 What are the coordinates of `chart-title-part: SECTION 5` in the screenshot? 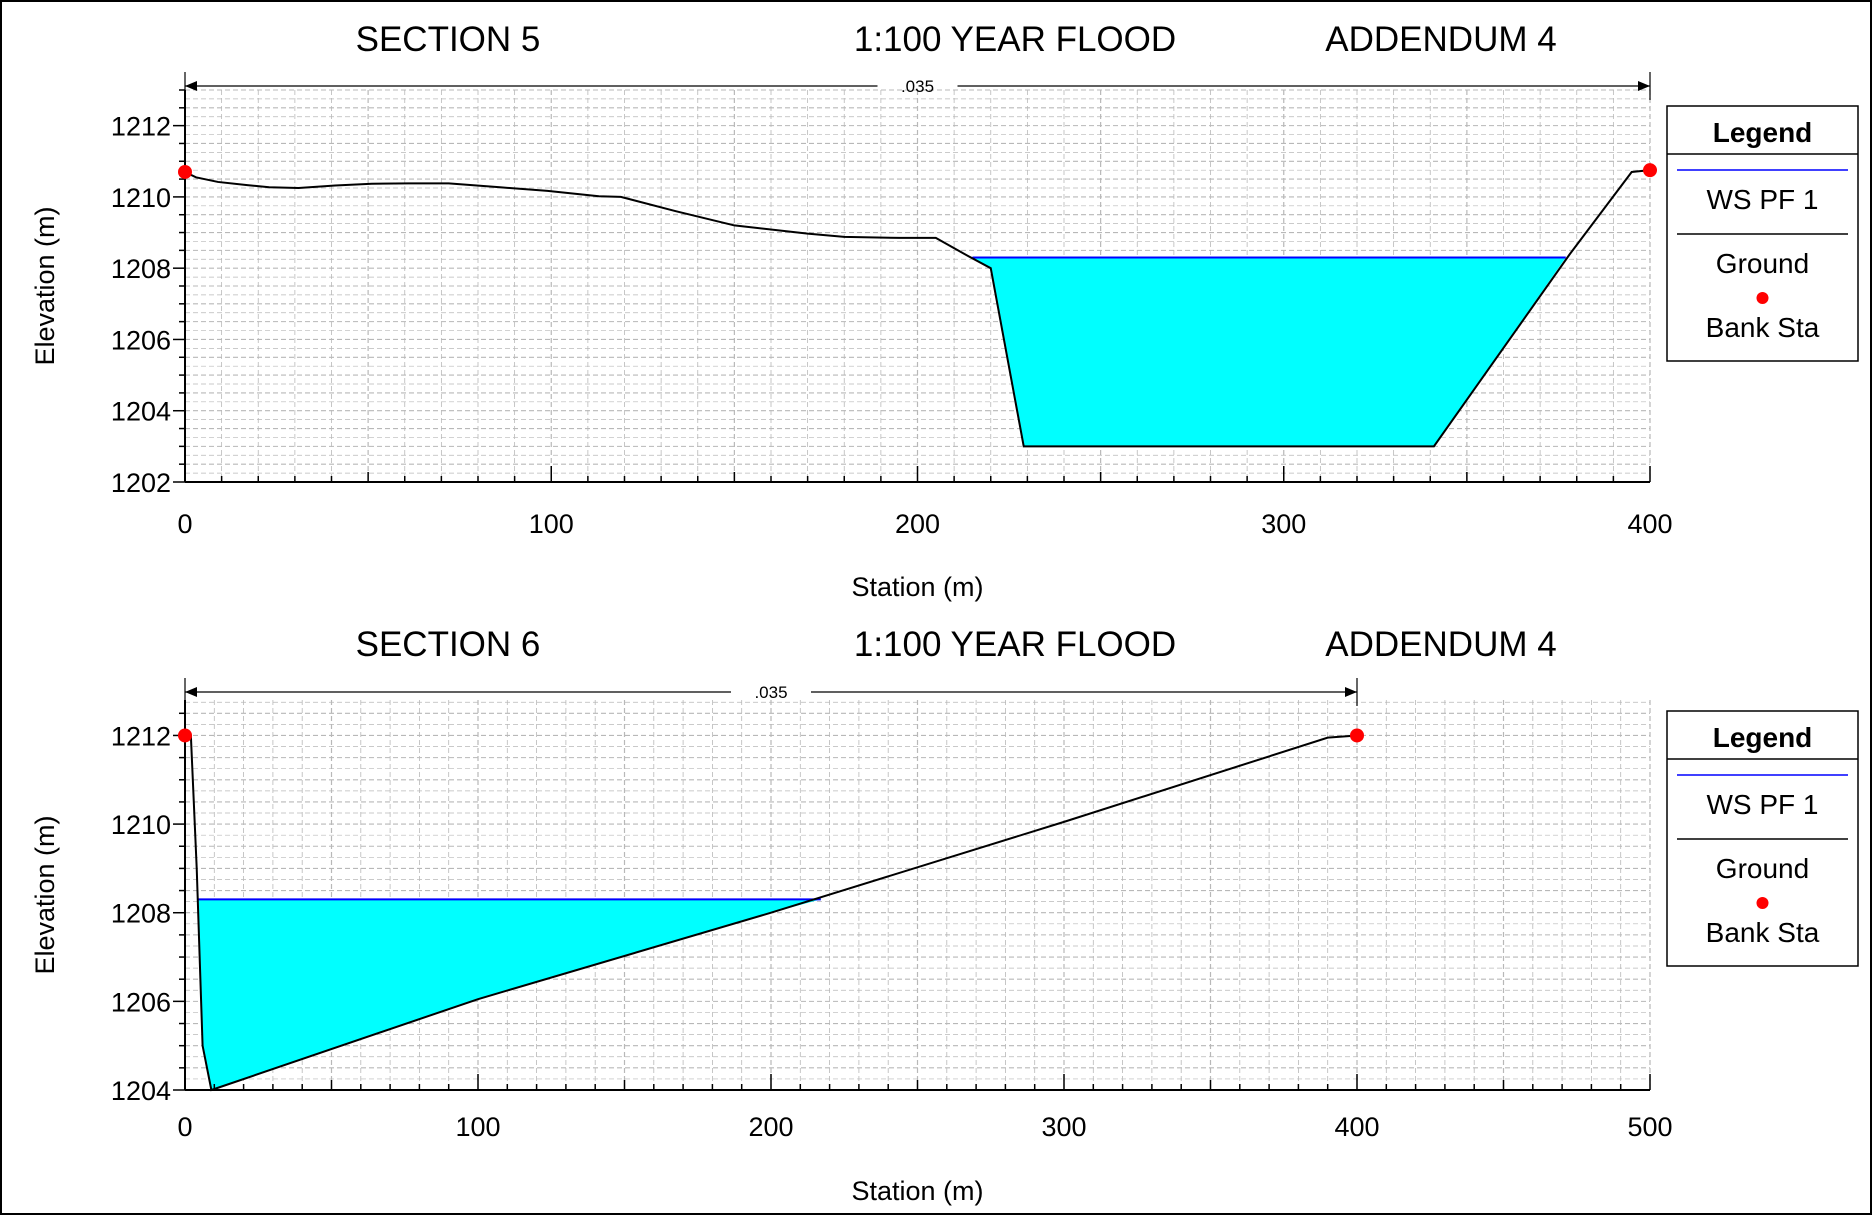 It's located at (448, 39).